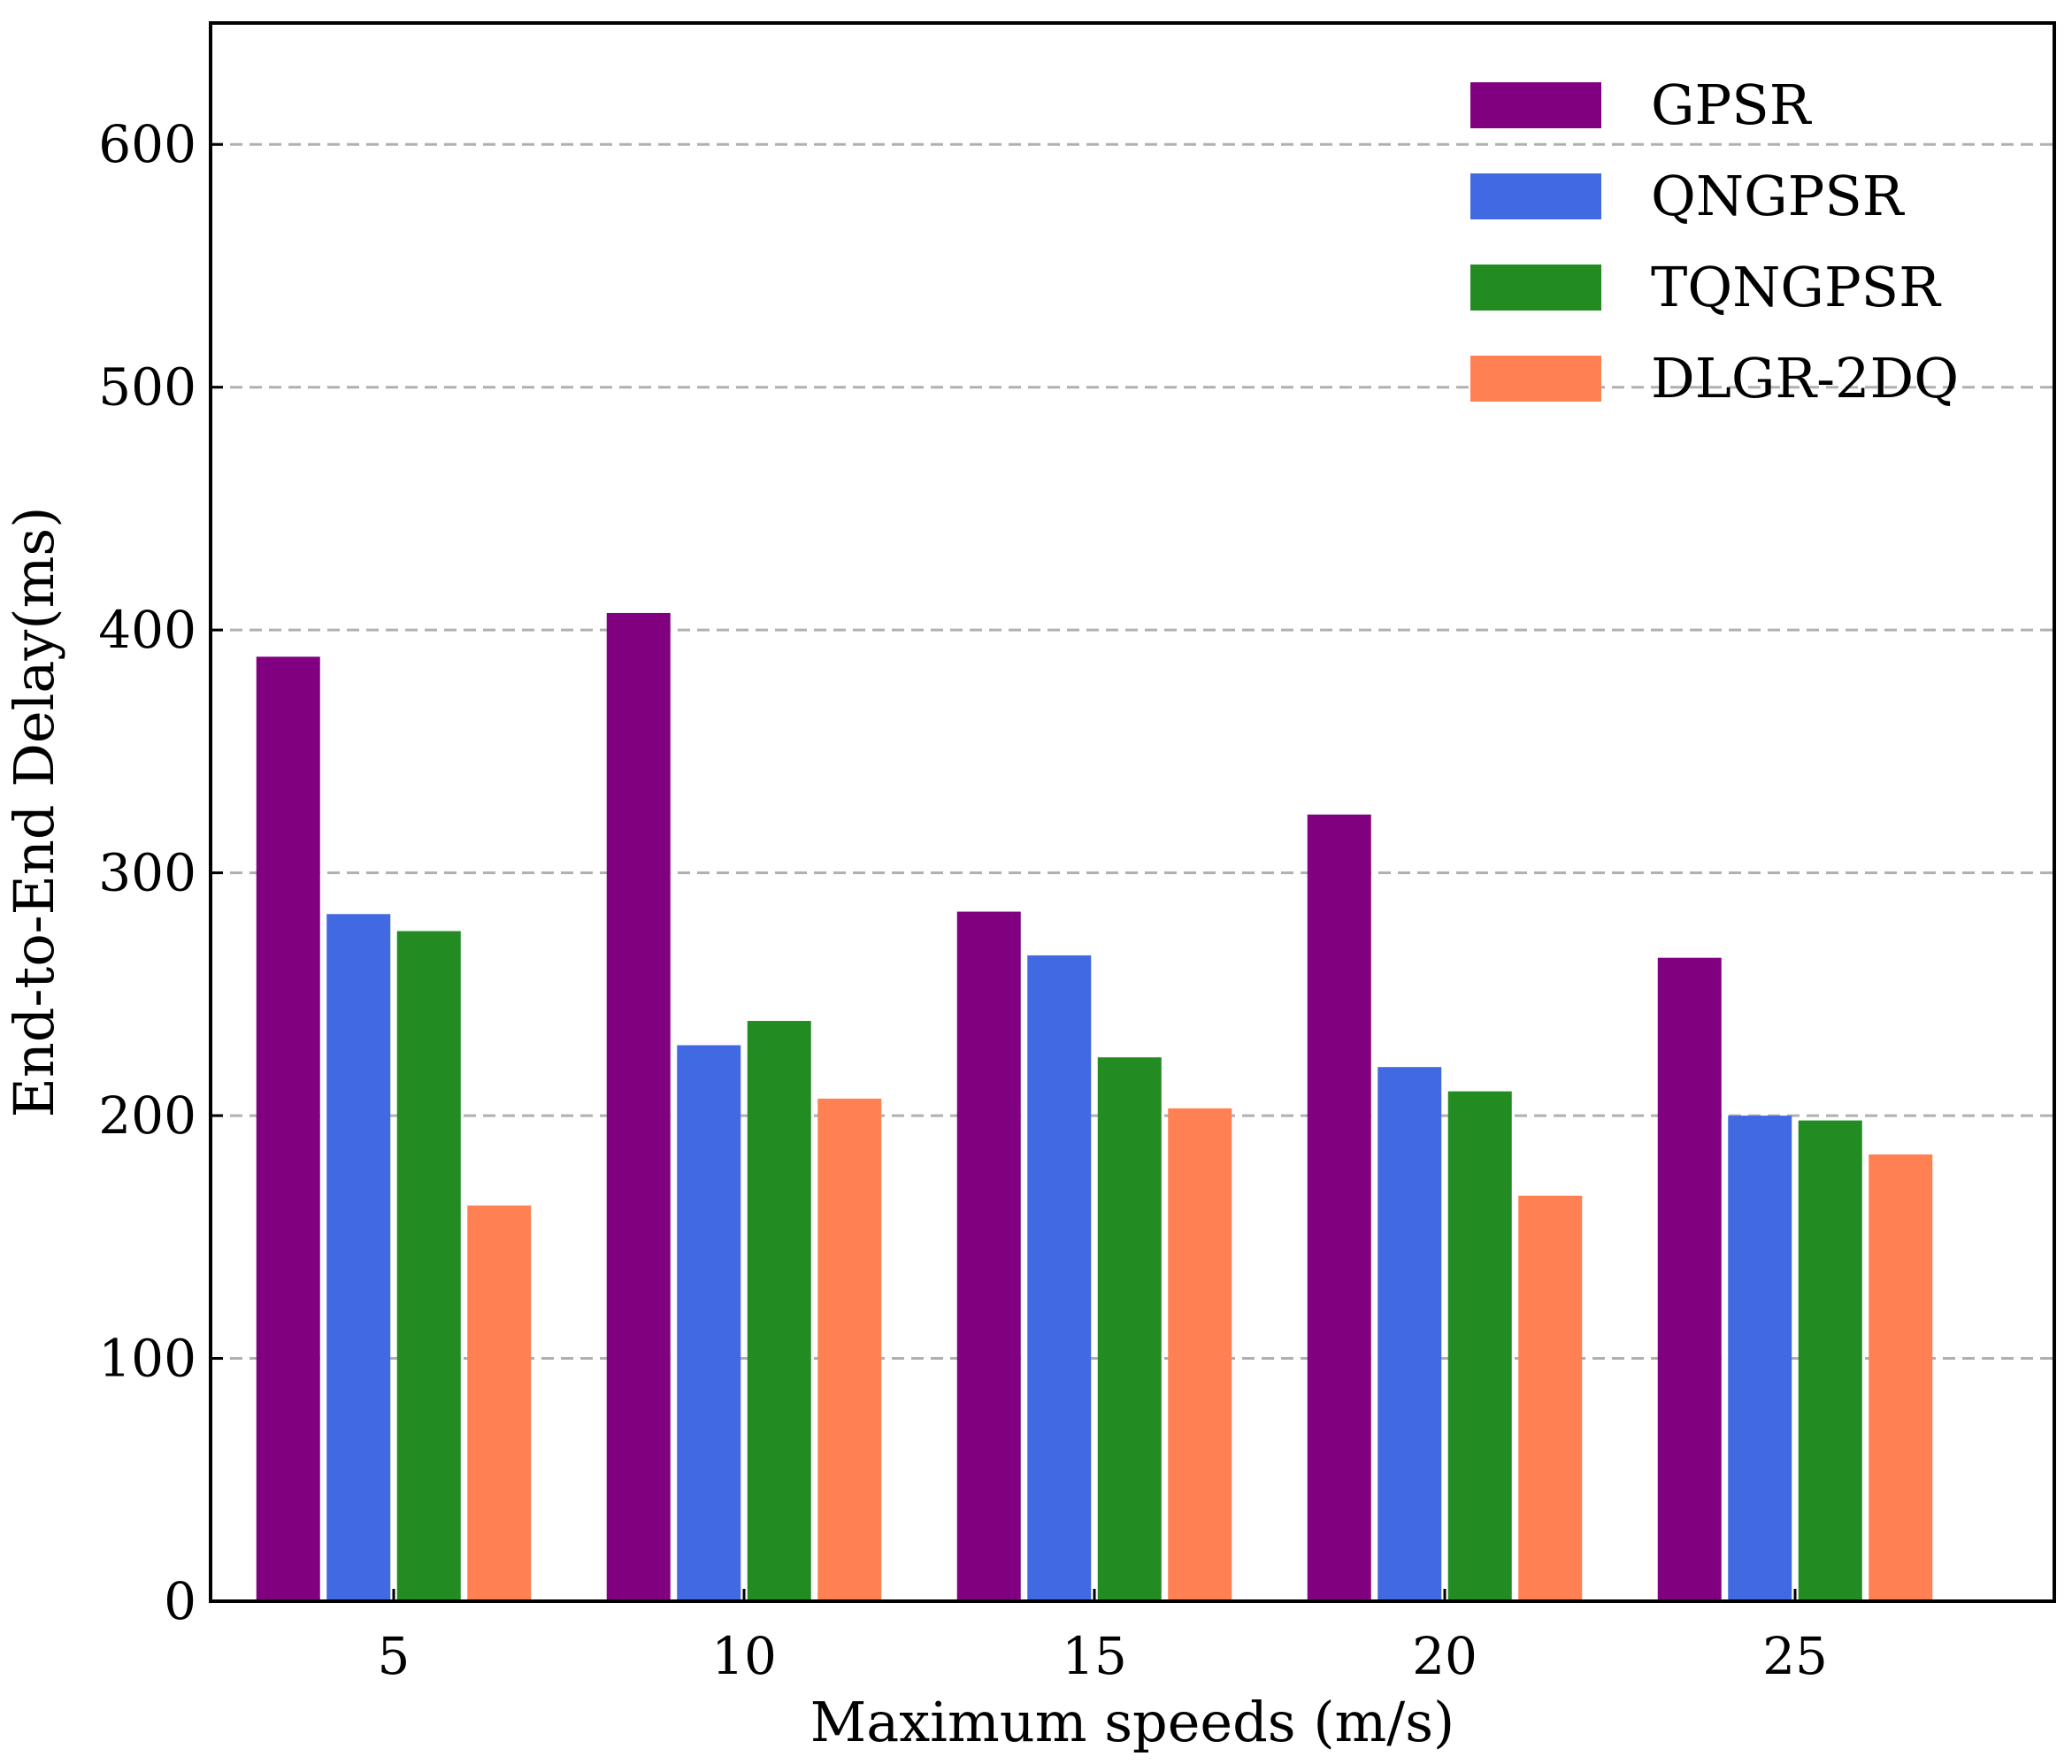 The image size is (2072, 1764). I want to click on y-tick-label-500: 500, so click(147, 387).